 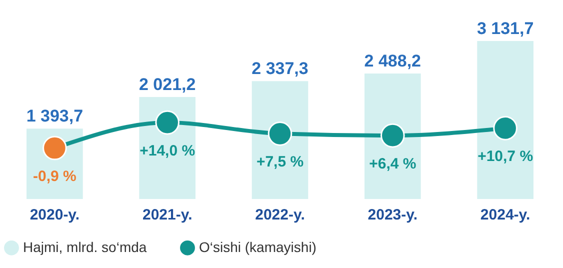 I want to click on data-label: +14,0 %, so click(x=168, y=151).